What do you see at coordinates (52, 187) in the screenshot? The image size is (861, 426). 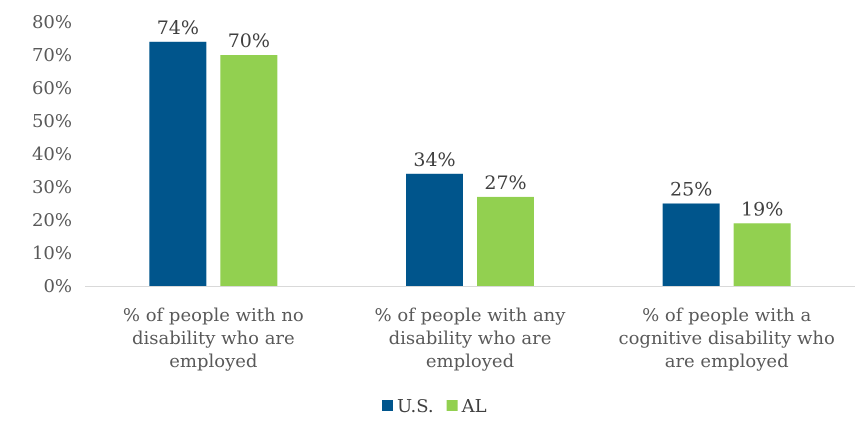 I see `y-tick-label: 30%` at bounding box center [52, 187].